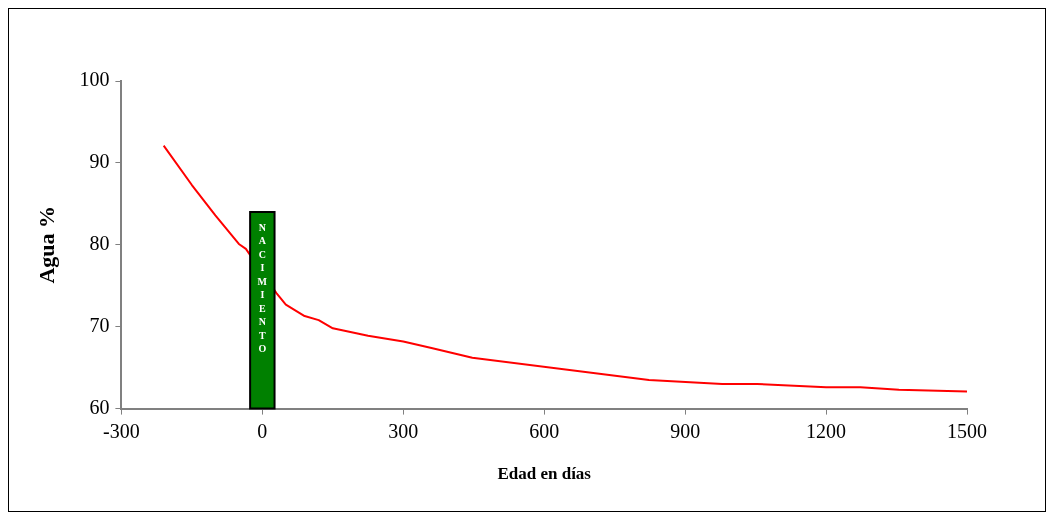 The image size is (1054, 520). What do you see at coordinates (99, 406) in the screenshot?
I see `y-tick-label: 60` at bounding box center [99, 406].